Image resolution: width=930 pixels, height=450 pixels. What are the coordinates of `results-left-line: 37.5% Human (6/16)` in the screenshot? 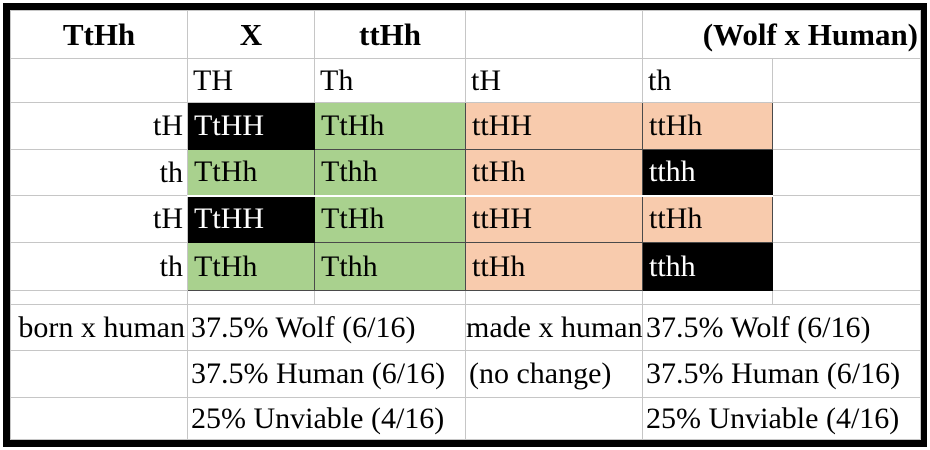 It's located at (326, 374).